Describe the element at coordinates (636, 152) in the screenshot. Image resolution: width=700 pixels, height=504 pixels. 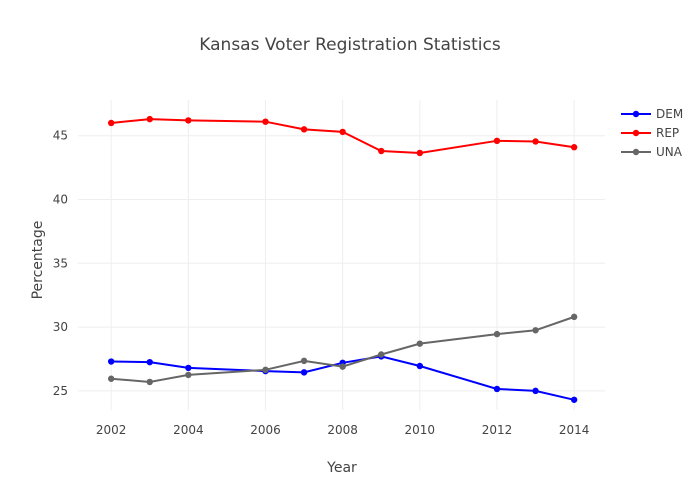
I see `legend-marker-una` at that location.